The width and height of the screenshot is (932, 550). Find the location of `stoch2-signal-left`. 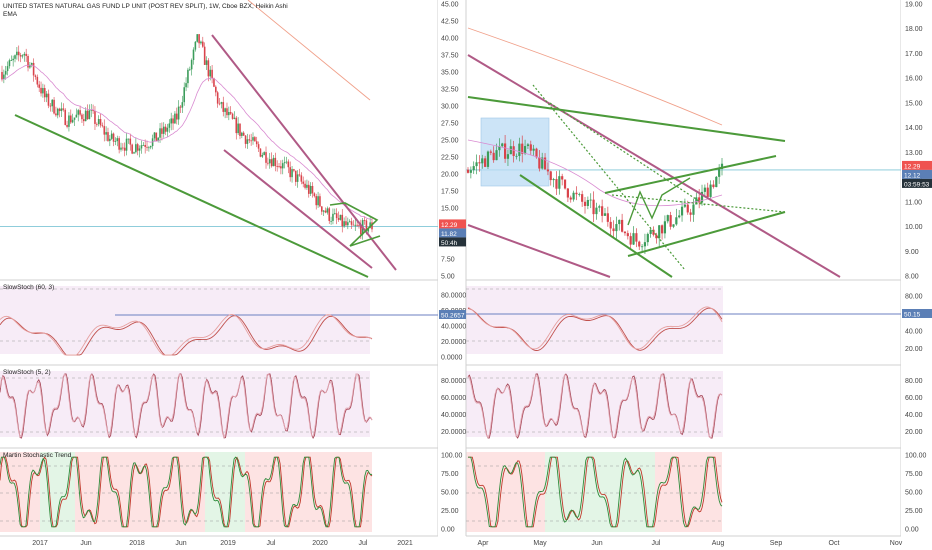

stoch2-signal-left is located at coordinates (186, 406).